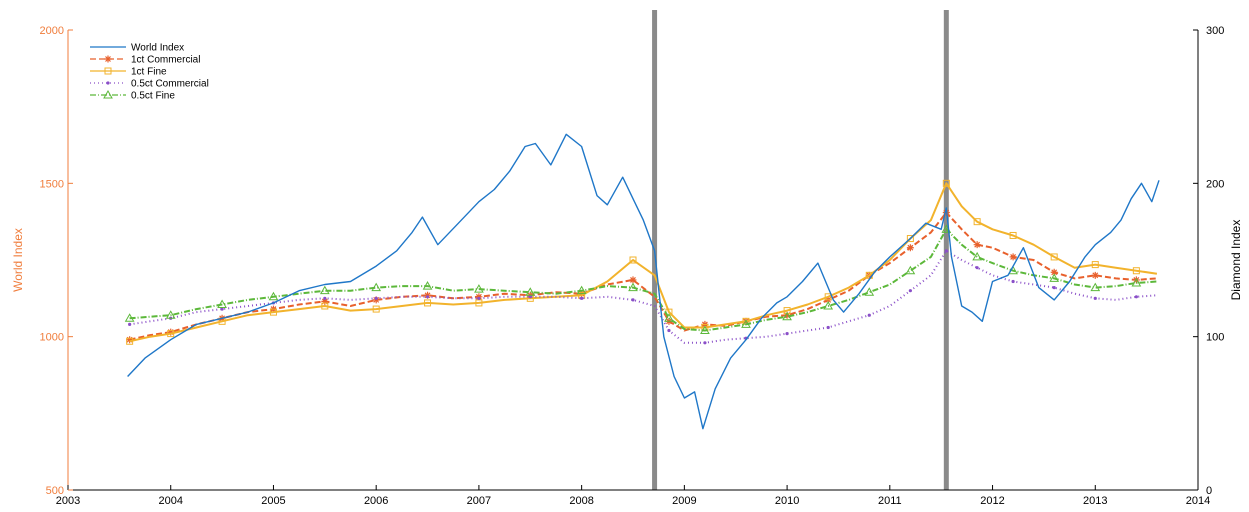 This screenshot has height=512, width=1249. What do you see at coordinates (68, 501) in the screenshot?
I see `x-tick-label: 2003` at bounding box center [68, 501].